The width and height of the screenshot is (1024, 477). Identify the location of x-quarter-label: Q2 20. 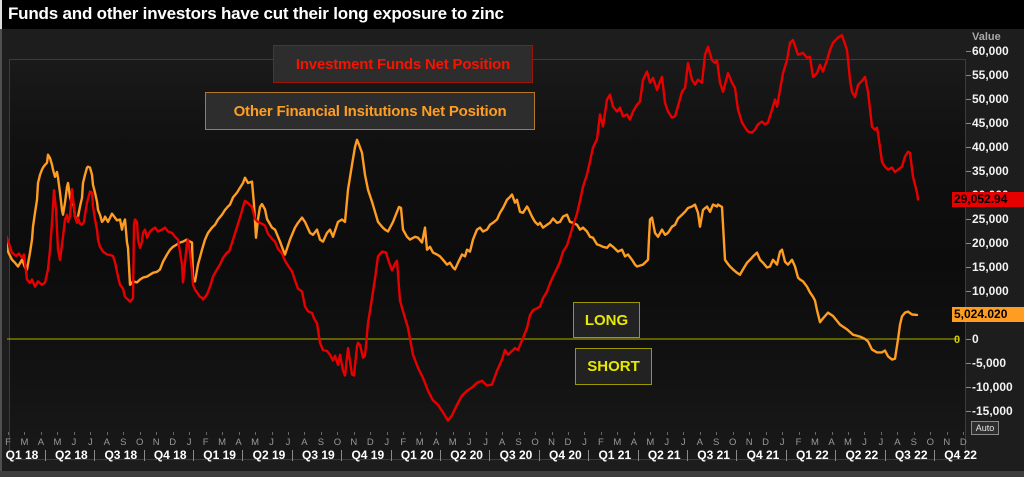
(466, 455).